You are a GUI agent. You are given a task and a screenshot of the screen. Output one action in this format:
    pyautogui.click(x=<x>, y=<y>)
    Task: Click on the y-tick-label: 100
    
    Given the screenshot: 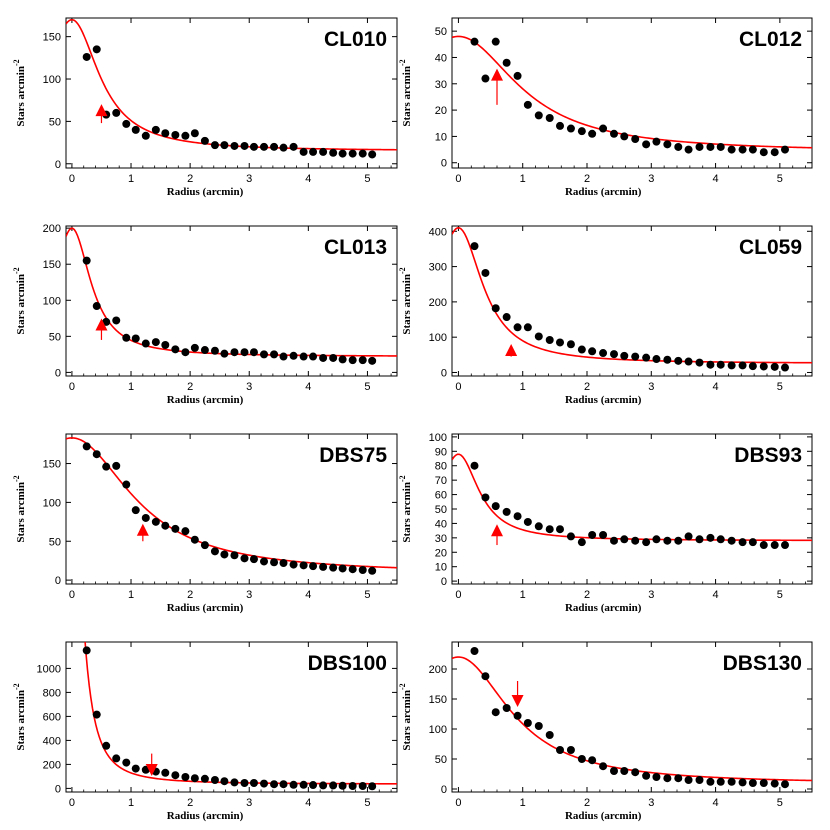 What is the action you would take?
    pyautogui.click(x=438, y=338)
    